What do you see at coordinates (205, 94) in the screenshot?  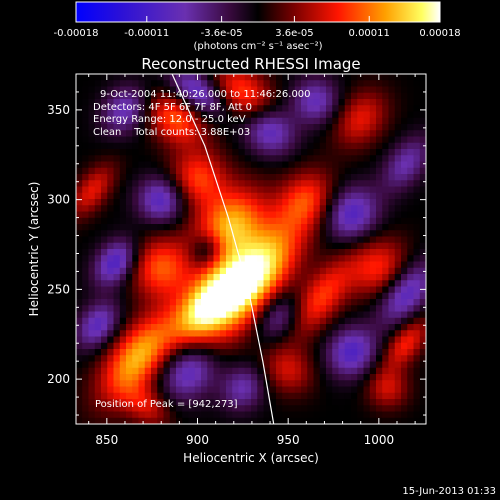 I see `annotation-time-range: 9-Oct-2004 11:40:26.000 to 11:46:26.000` at bounding box center [205, 94].